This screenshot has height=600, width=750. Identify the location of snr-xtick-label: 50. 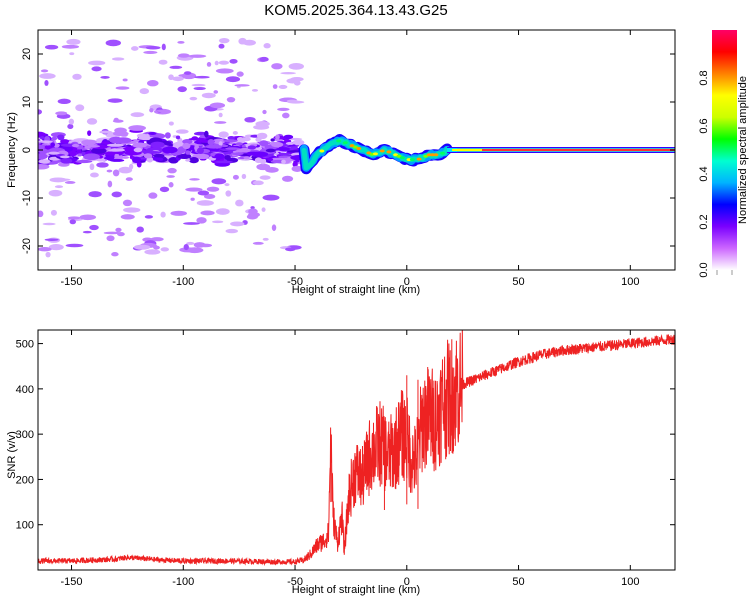
(518, 582).